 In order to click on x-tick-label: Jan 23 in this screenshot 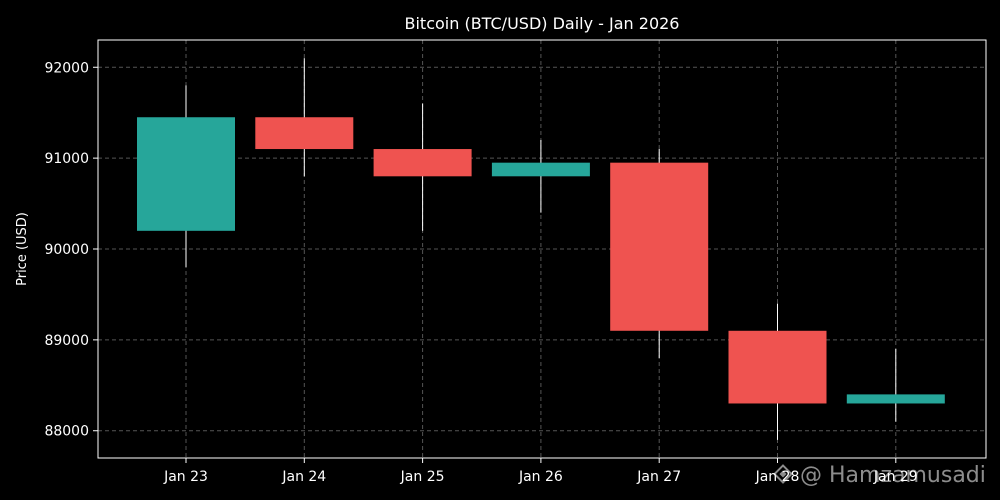, I will do `click(185, 477)`.